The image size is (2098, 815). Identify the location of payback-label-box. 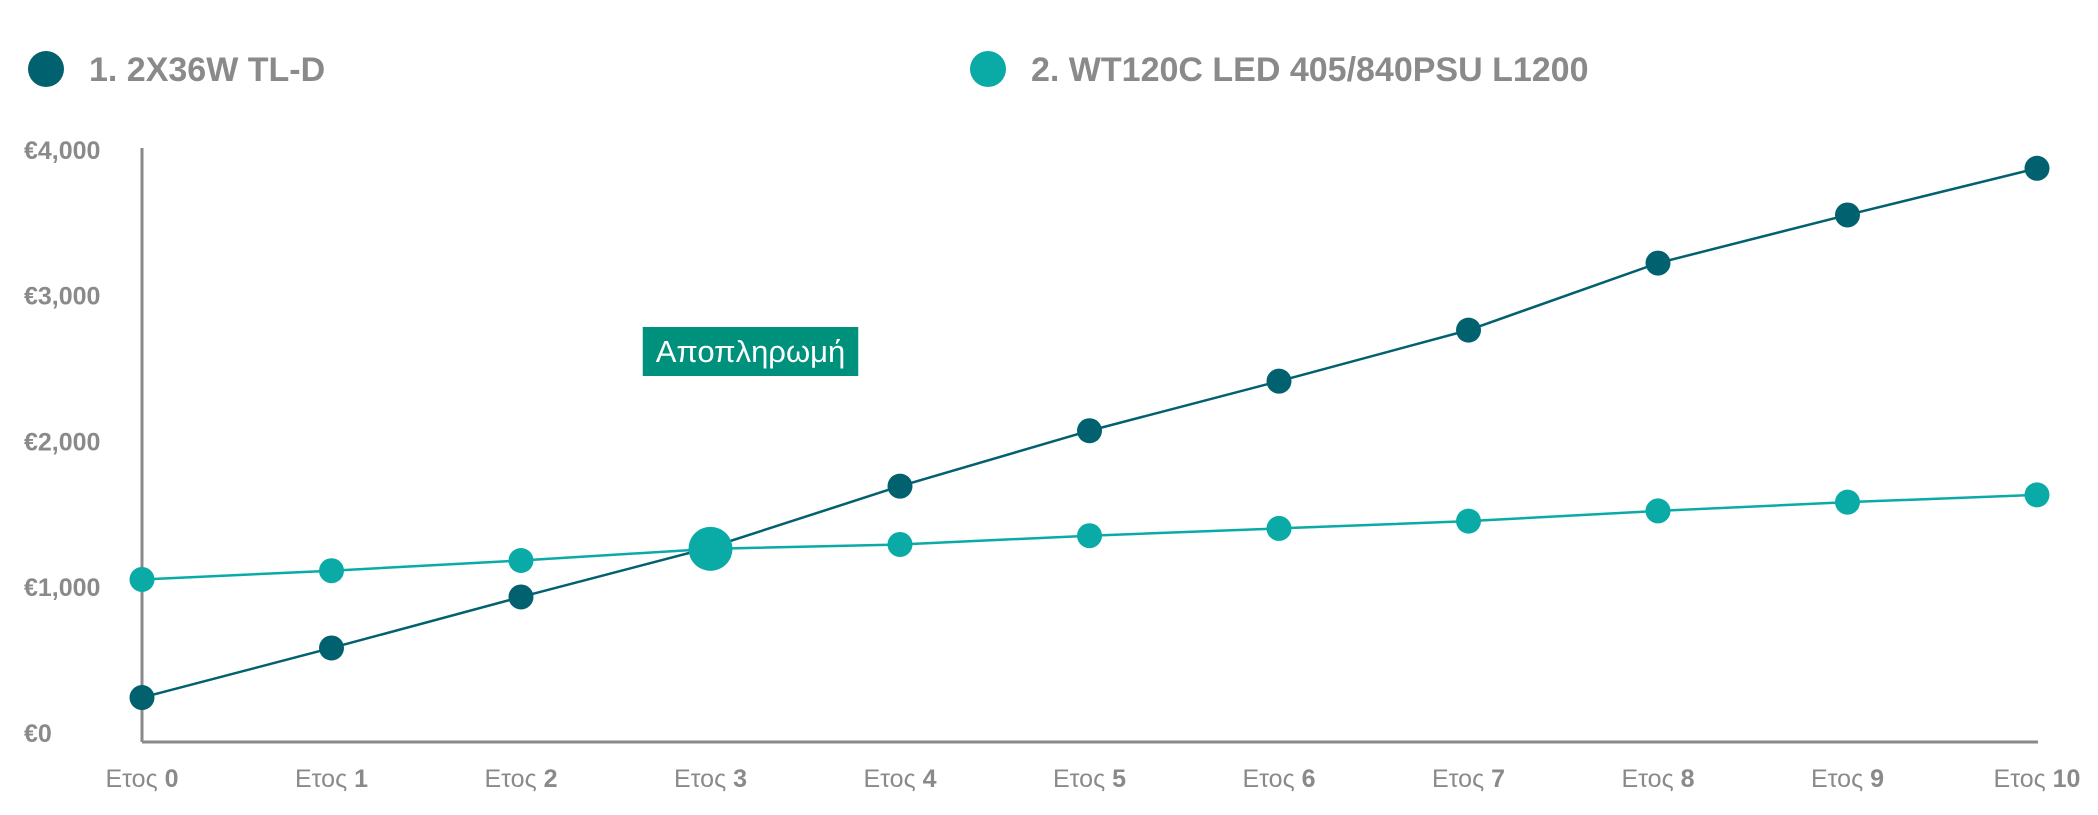
(750, 351).